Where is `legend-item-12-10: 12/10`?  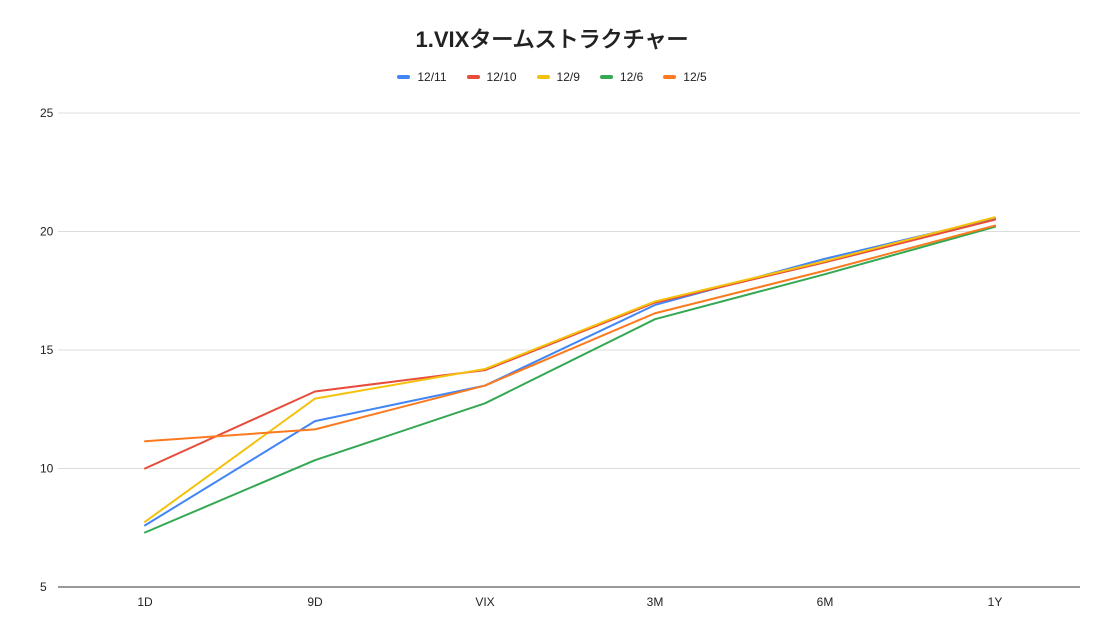
legend-item-12-10: 12/10 is located at coordinates (491, 77).